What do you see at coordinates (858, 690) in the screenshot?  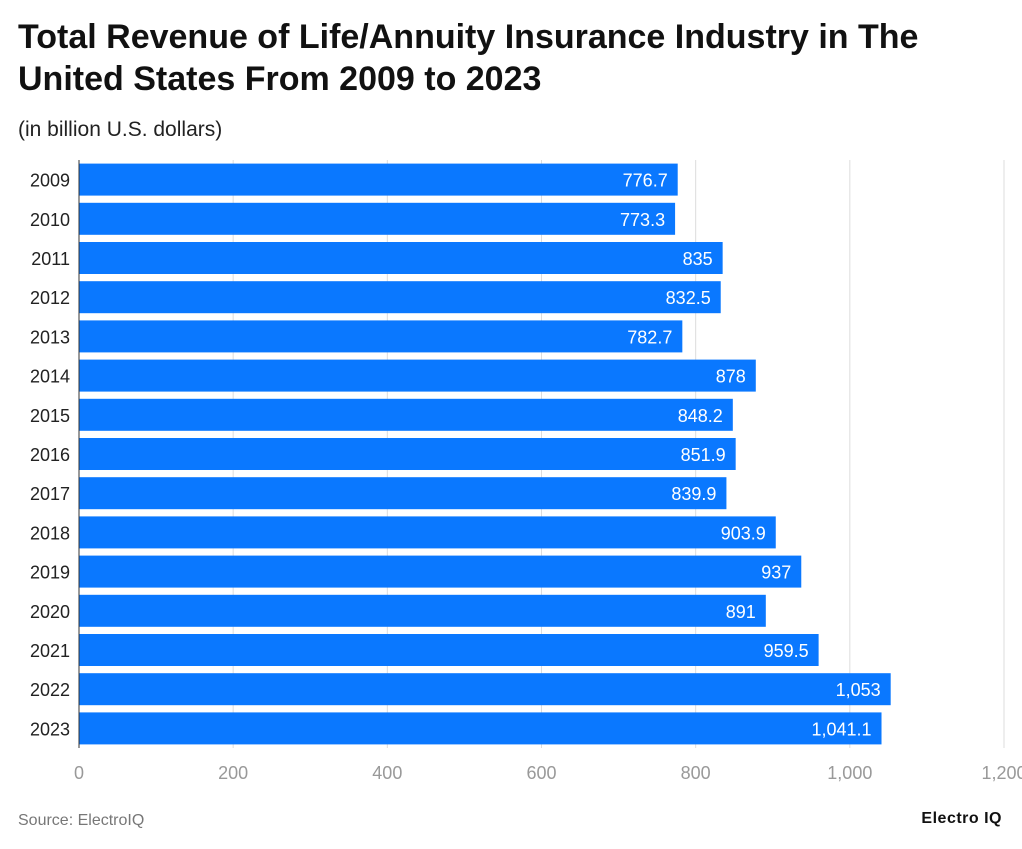 I see `value-label: 1,053` at bounding box center [858, 690].